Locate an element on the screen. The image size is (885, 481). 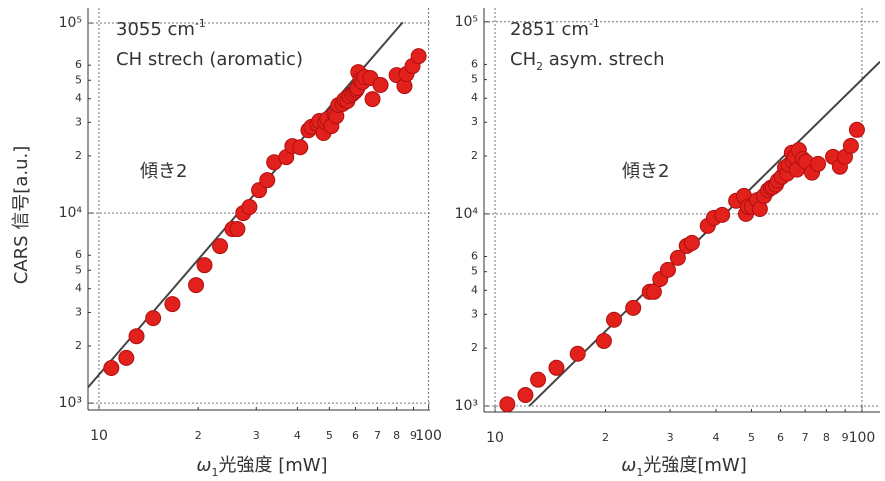
annotation: 3055 cm-1 is located at coordinates (161, 29).